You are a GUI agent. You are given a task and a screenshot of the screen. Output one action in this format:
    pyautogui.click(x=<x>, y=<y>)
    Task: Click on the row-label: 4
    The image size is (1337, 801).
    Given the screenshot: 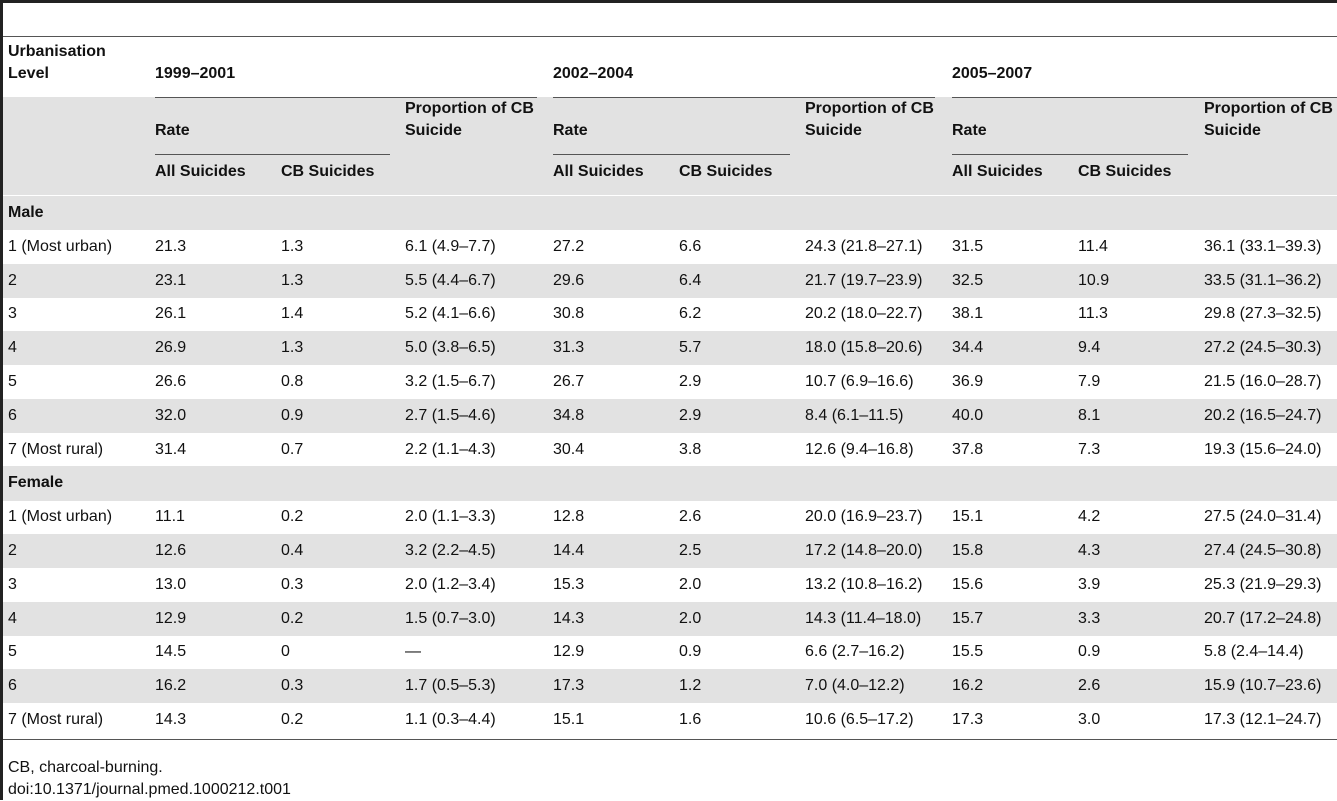 What is the action you would take?
    pyautogui.click(x=12, y=348)
    